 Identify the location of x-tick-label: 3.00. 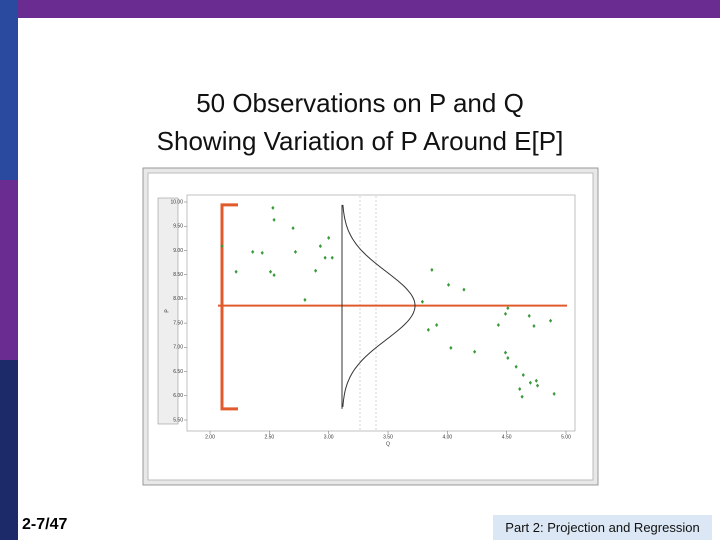
(329, 437).